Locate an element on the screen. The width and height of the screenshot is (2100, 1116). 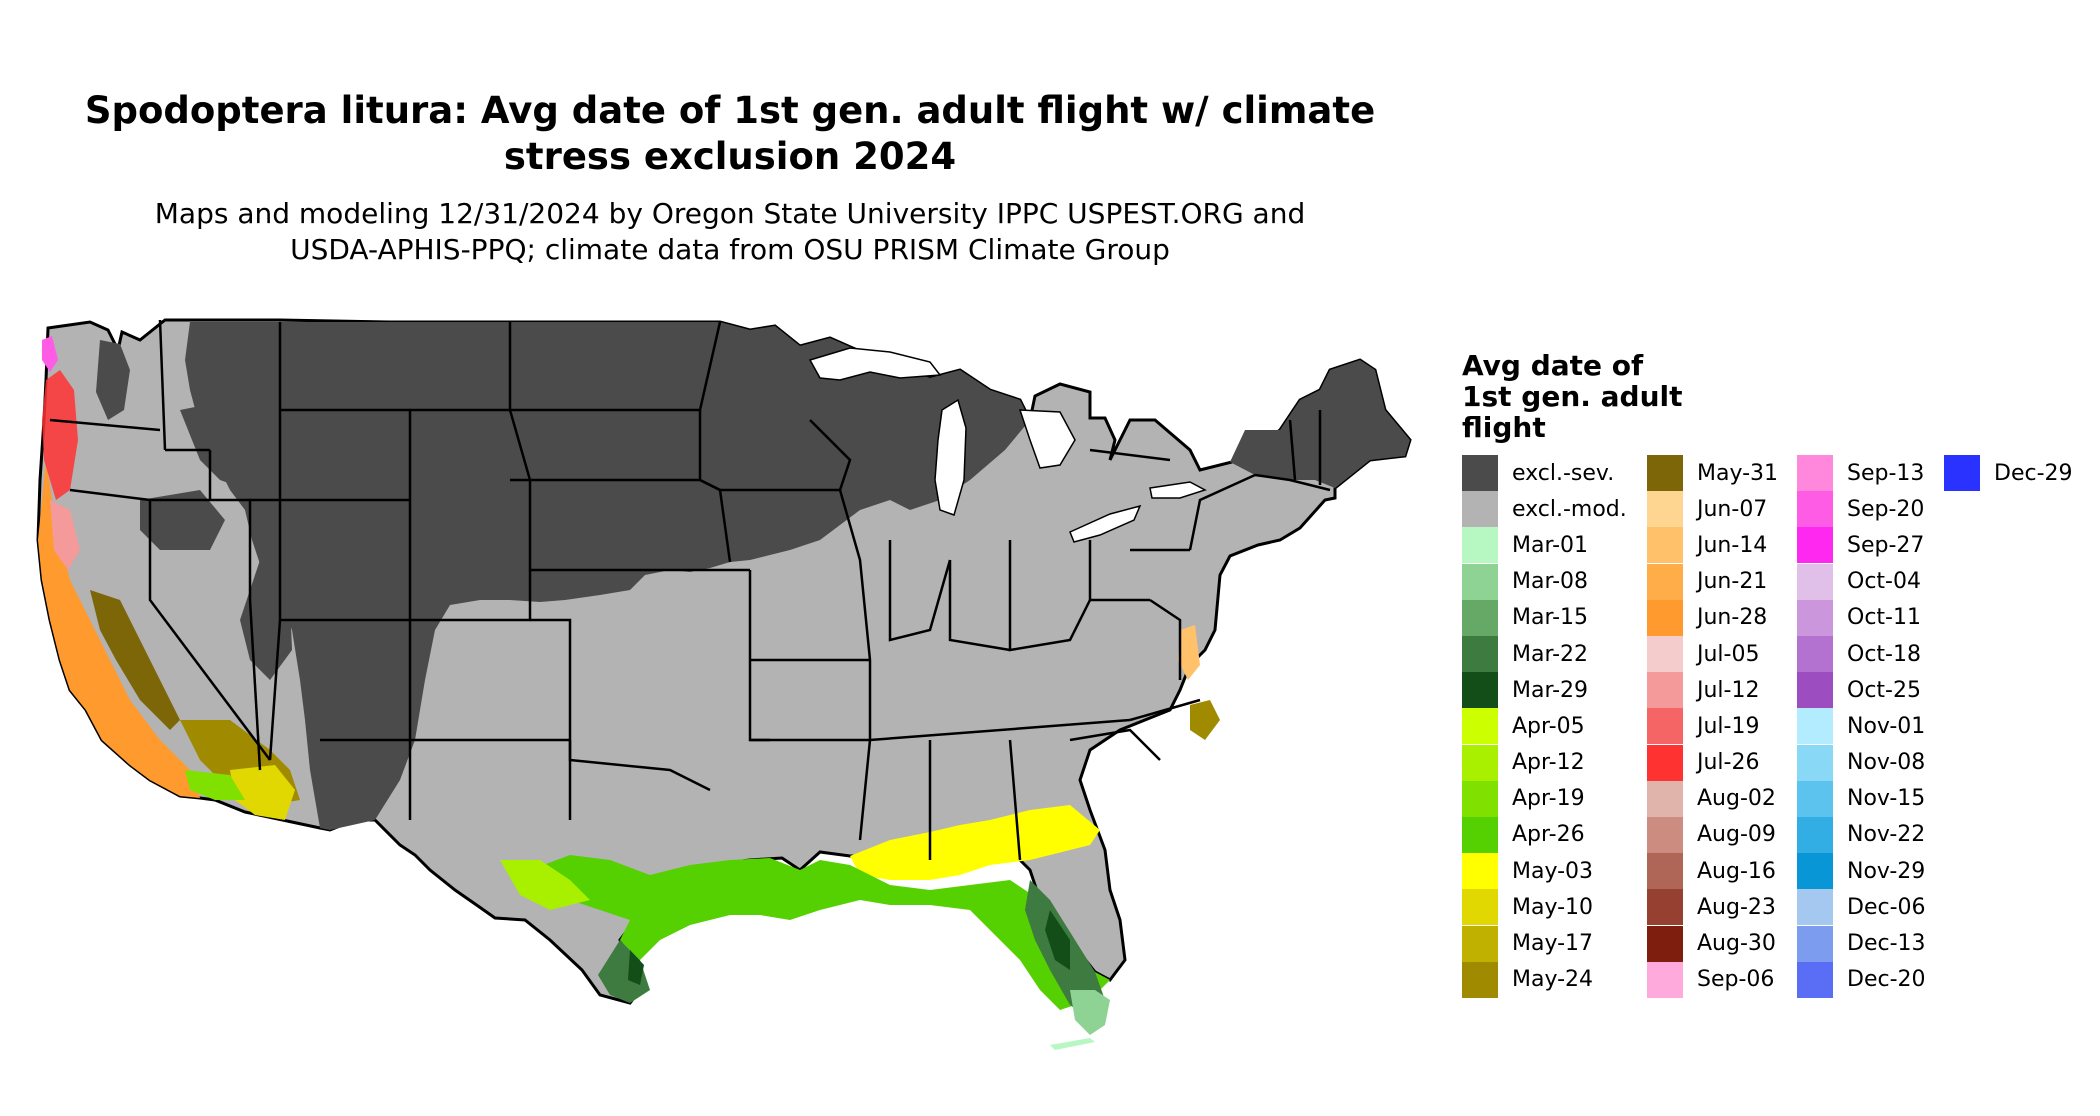
legend-label: Dec-29 is located at coordinates (2033, 473).